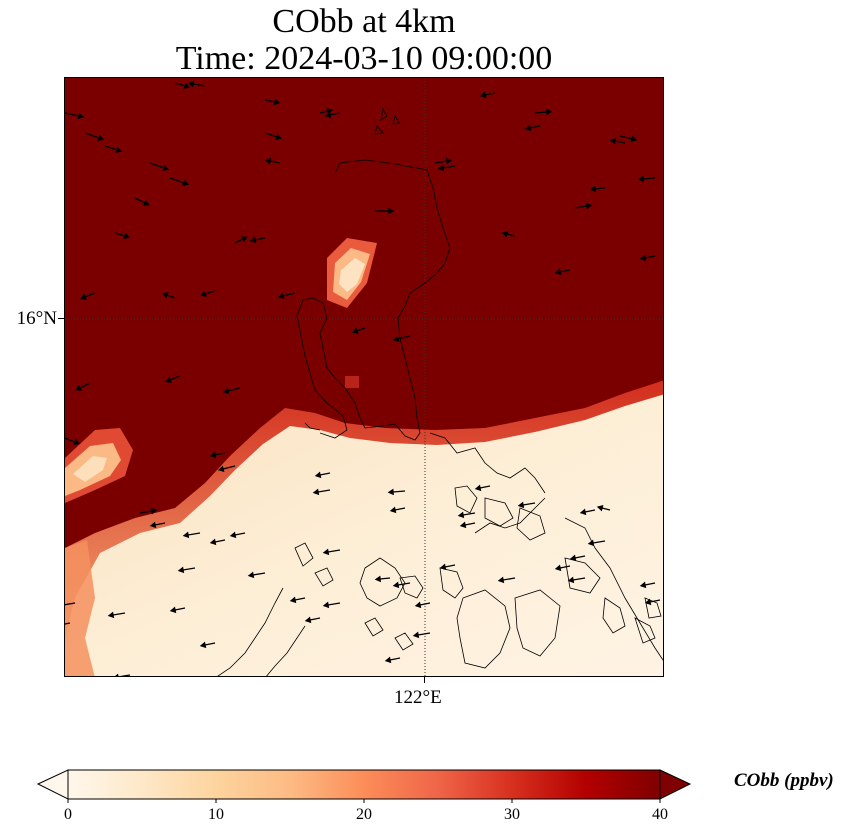 This screenshot has width=854, height=836. What do you see at coordinates (418, 697) in the screenshot?
I see `lon-tick-label: 122°E` at bounding box center [418, 697].